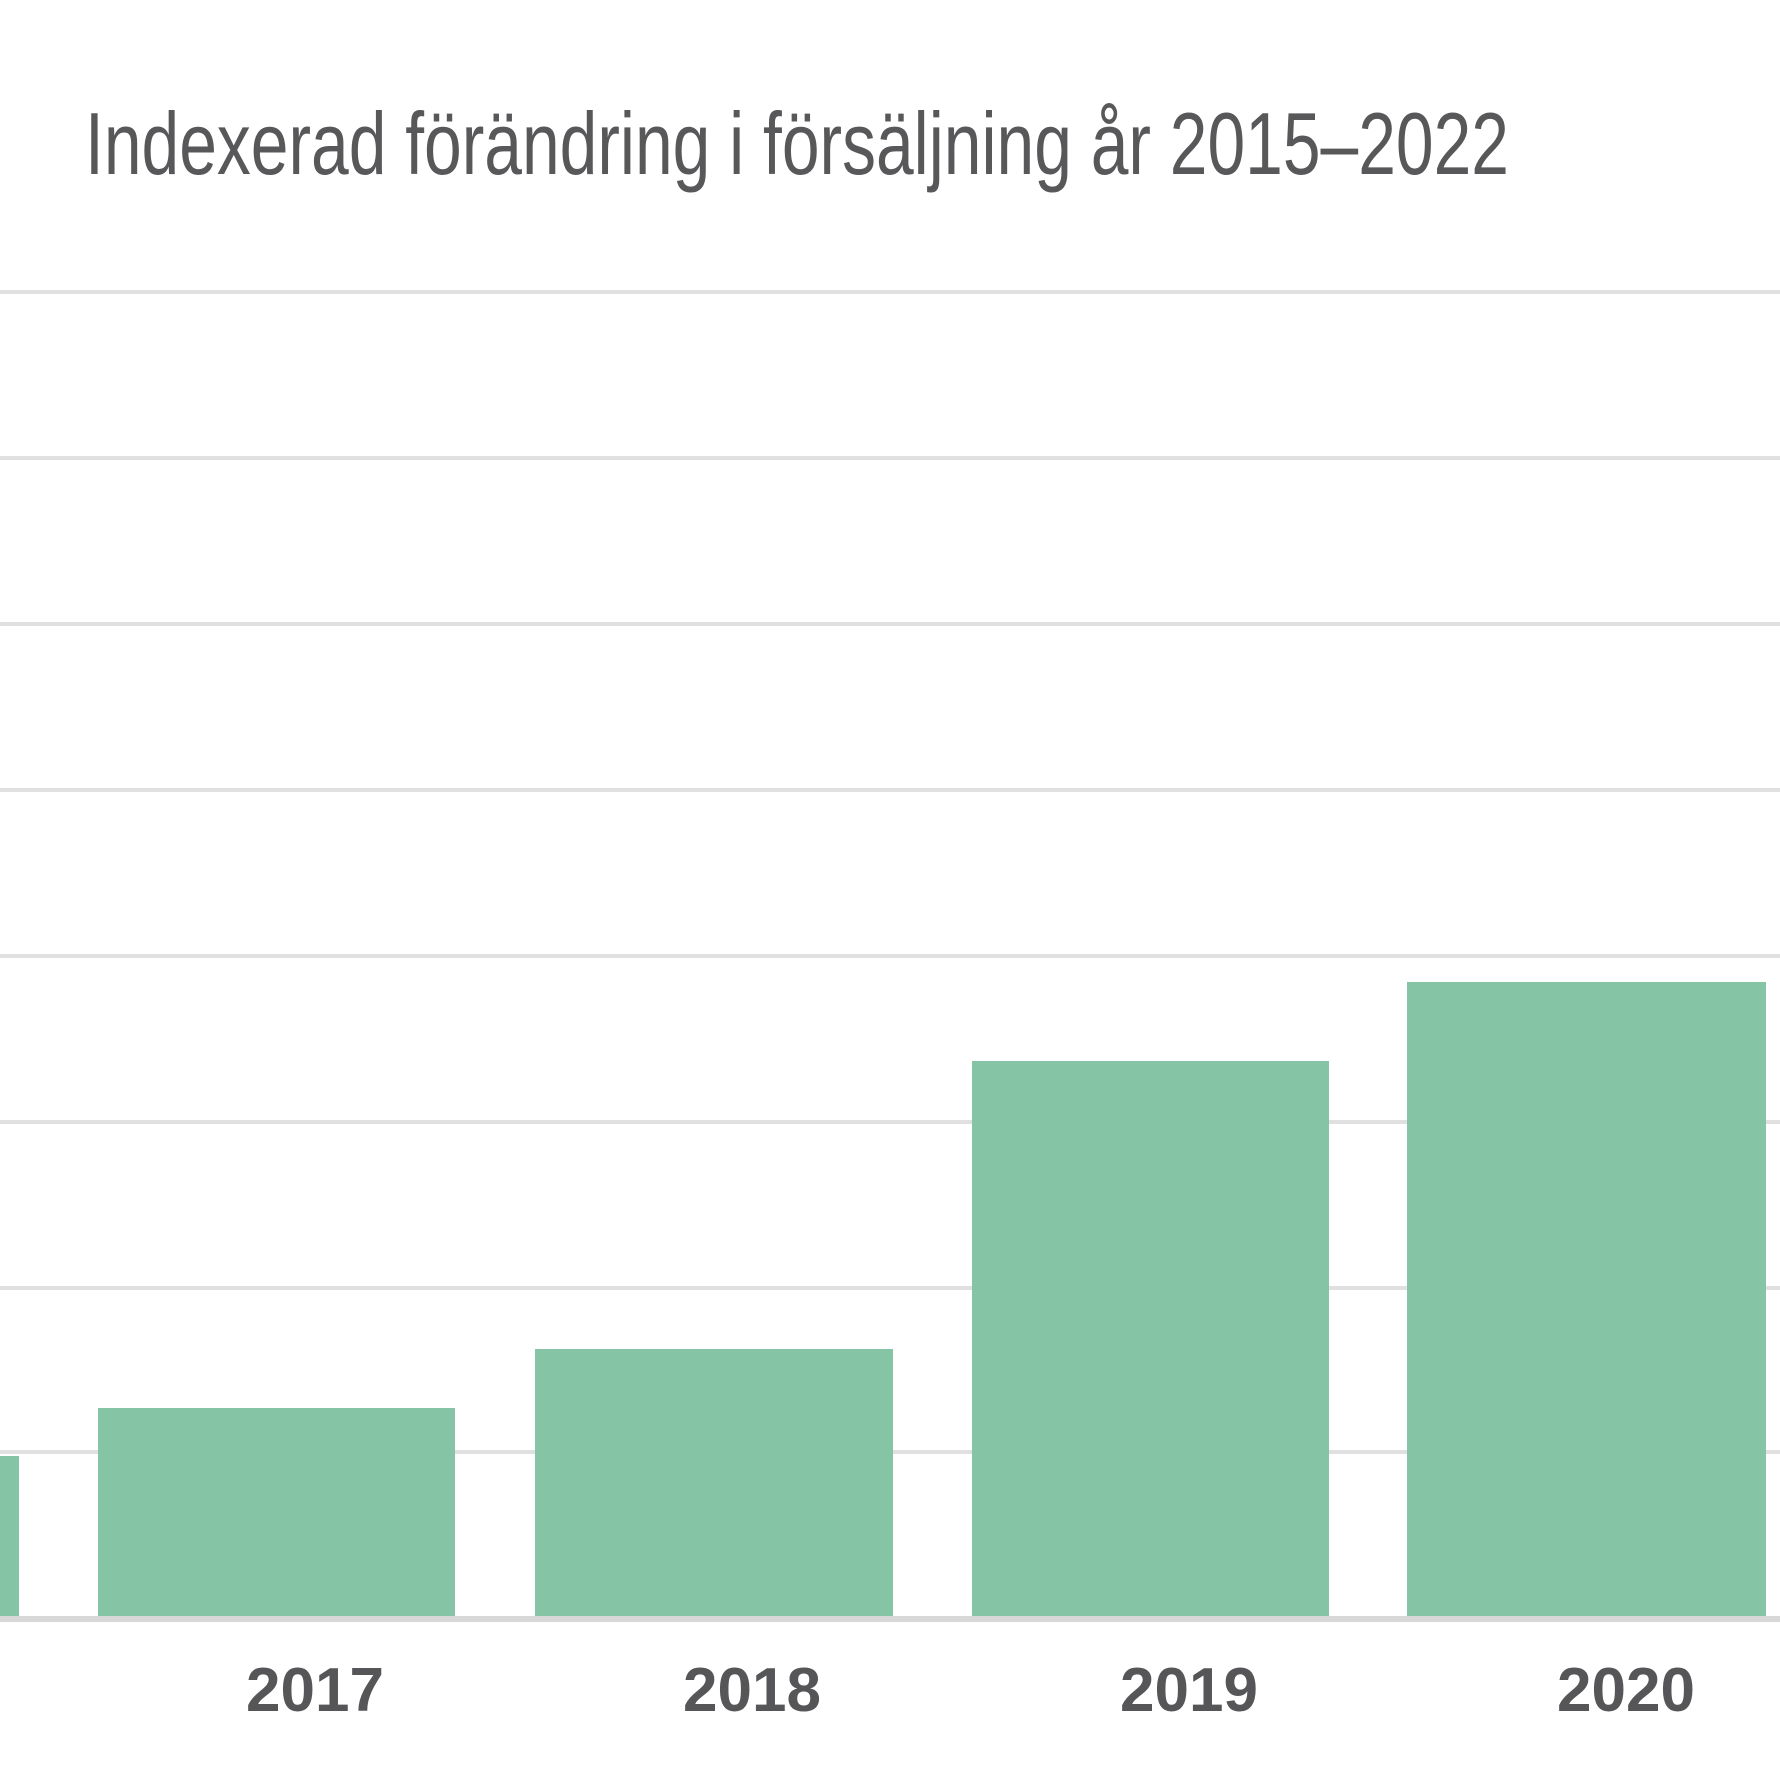 Image resolution: width=1780 pixels, height=1780 pixels. Describe the element at coordinates (1150, 1339) in the screenshot. I see `bar-2019` at that location.